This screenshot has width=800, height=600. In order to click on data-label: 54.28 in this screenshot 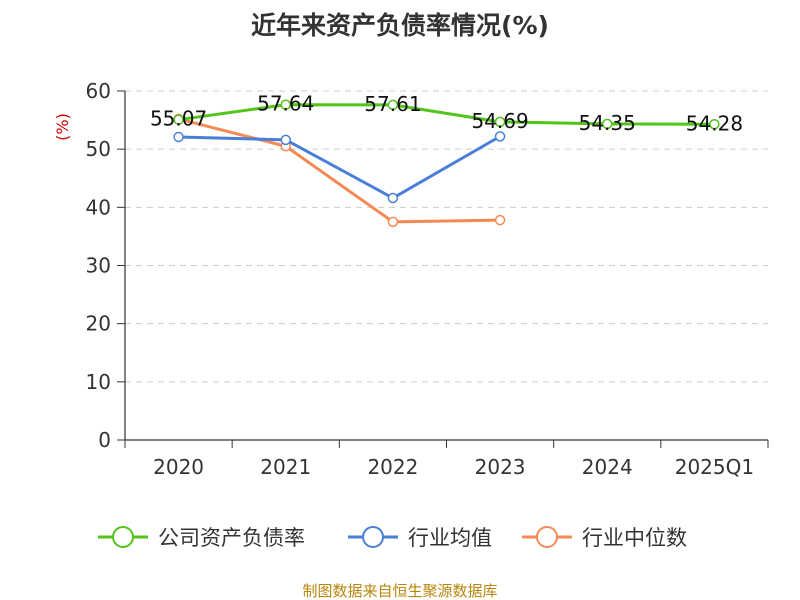, I will do `click(714, 123)`.